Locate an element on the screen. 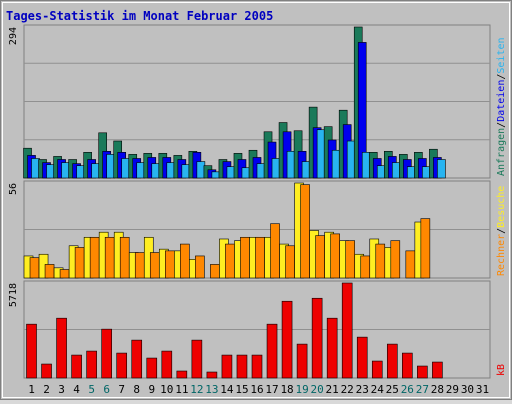 Image resolution: width=512 pixels, height=404 pixels. day-label-2: 2 is located at coordinates (46, 389).